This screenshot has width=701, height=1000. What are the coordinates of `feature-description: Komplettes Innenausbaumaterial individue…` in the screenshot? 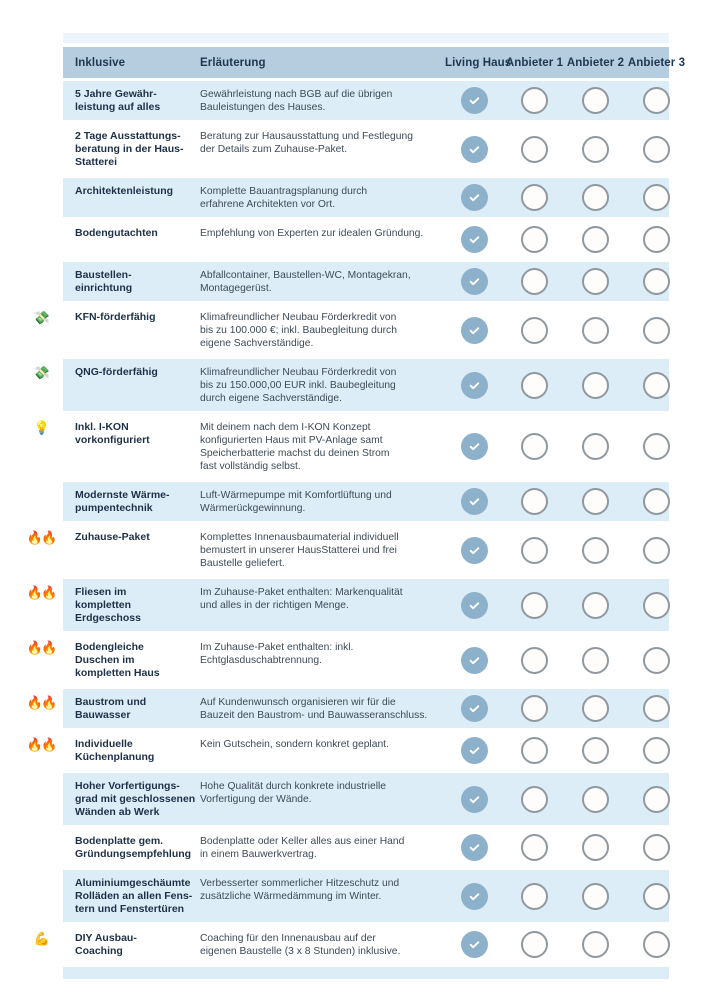 It's located at (299, 550).